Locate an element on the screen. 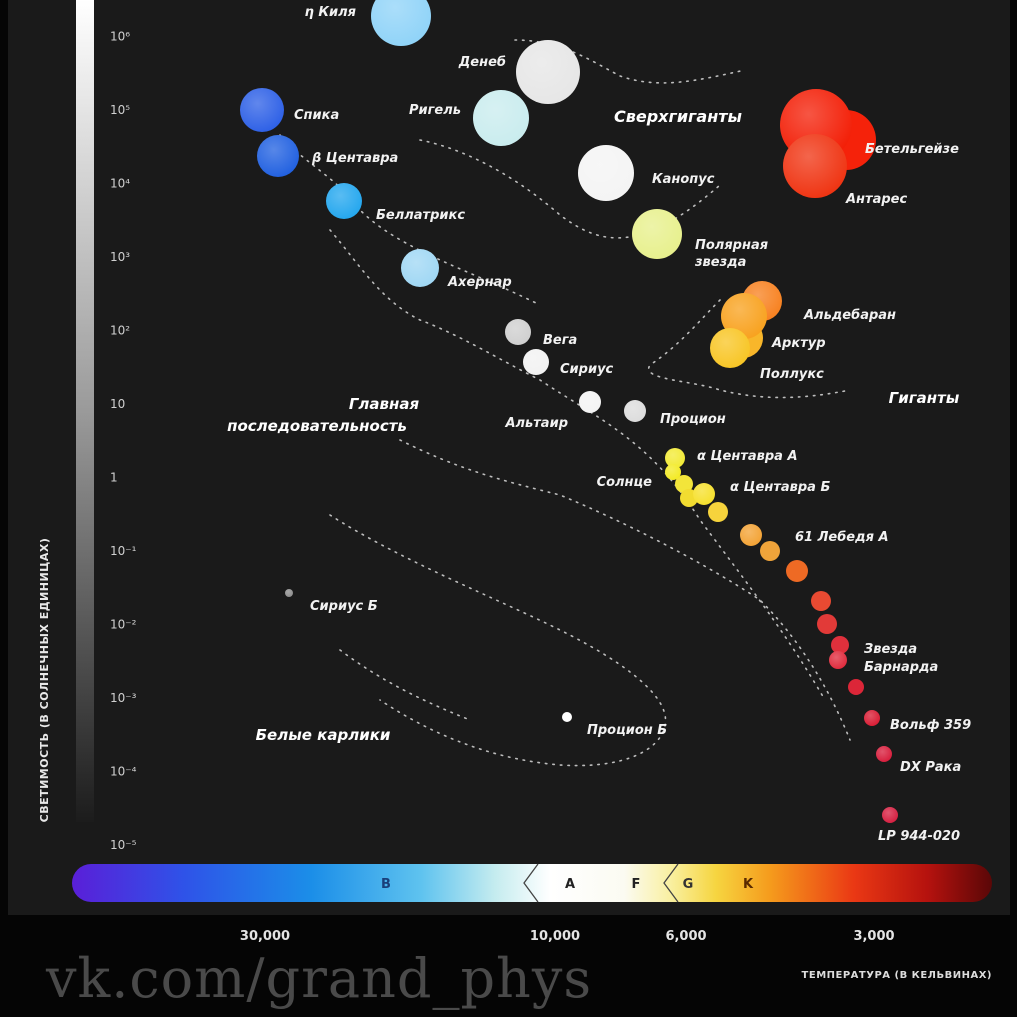  temperature-scale-bar is located at coordinates (532, 883).